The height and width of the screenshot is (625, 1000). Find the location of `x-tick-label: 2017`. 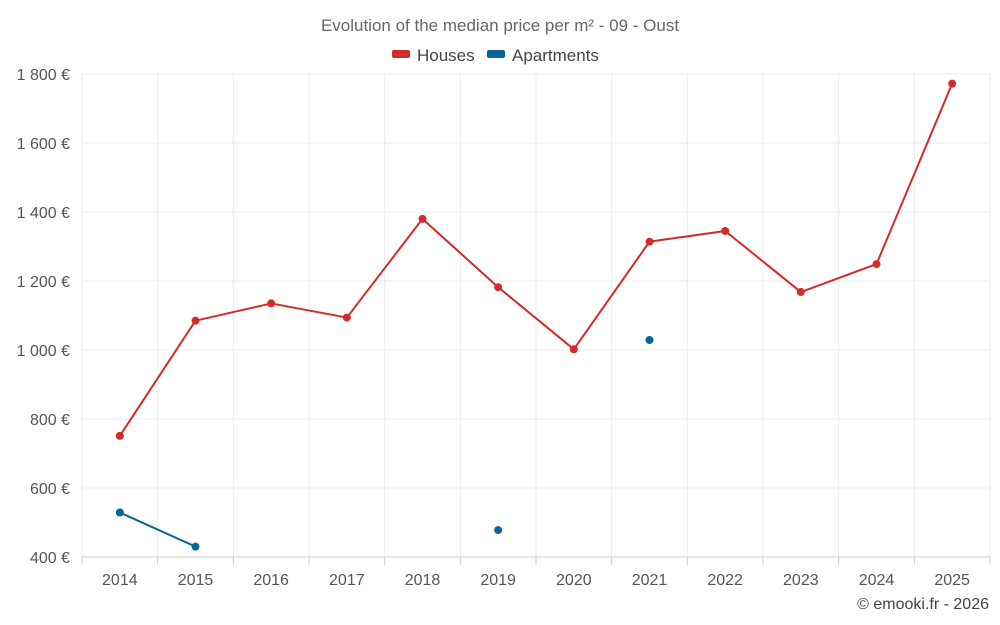

x-tick-label: 2017 is located at coordinates (347, 580).